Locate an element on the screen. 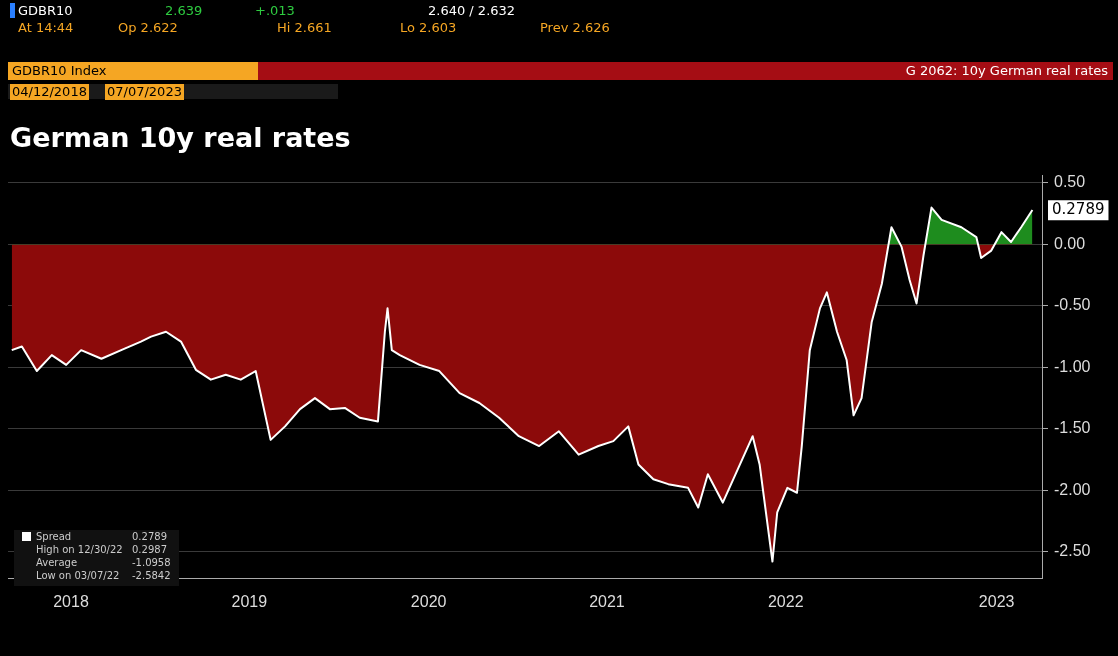 The width and height of the screenshot is (1118, 656). text: Prev 2.626 is located at coordinates (575, 28).